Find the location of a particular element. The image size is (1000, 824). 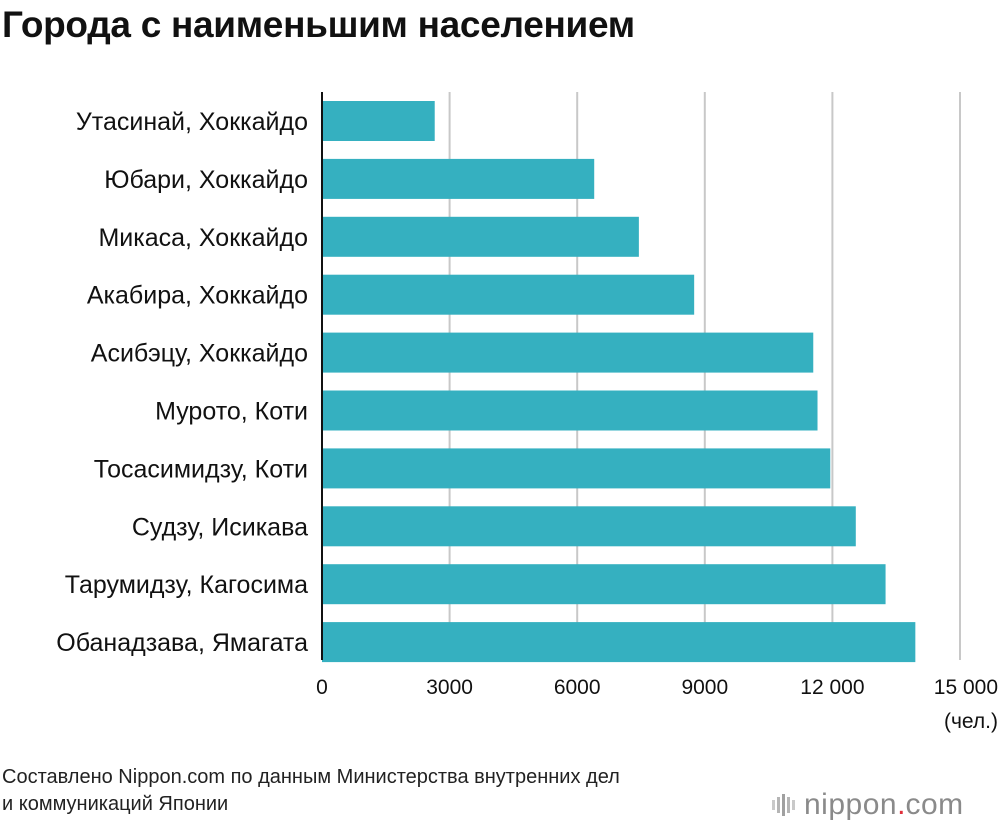

x-tick-label: 3000 is located at coordinates (449, 687).